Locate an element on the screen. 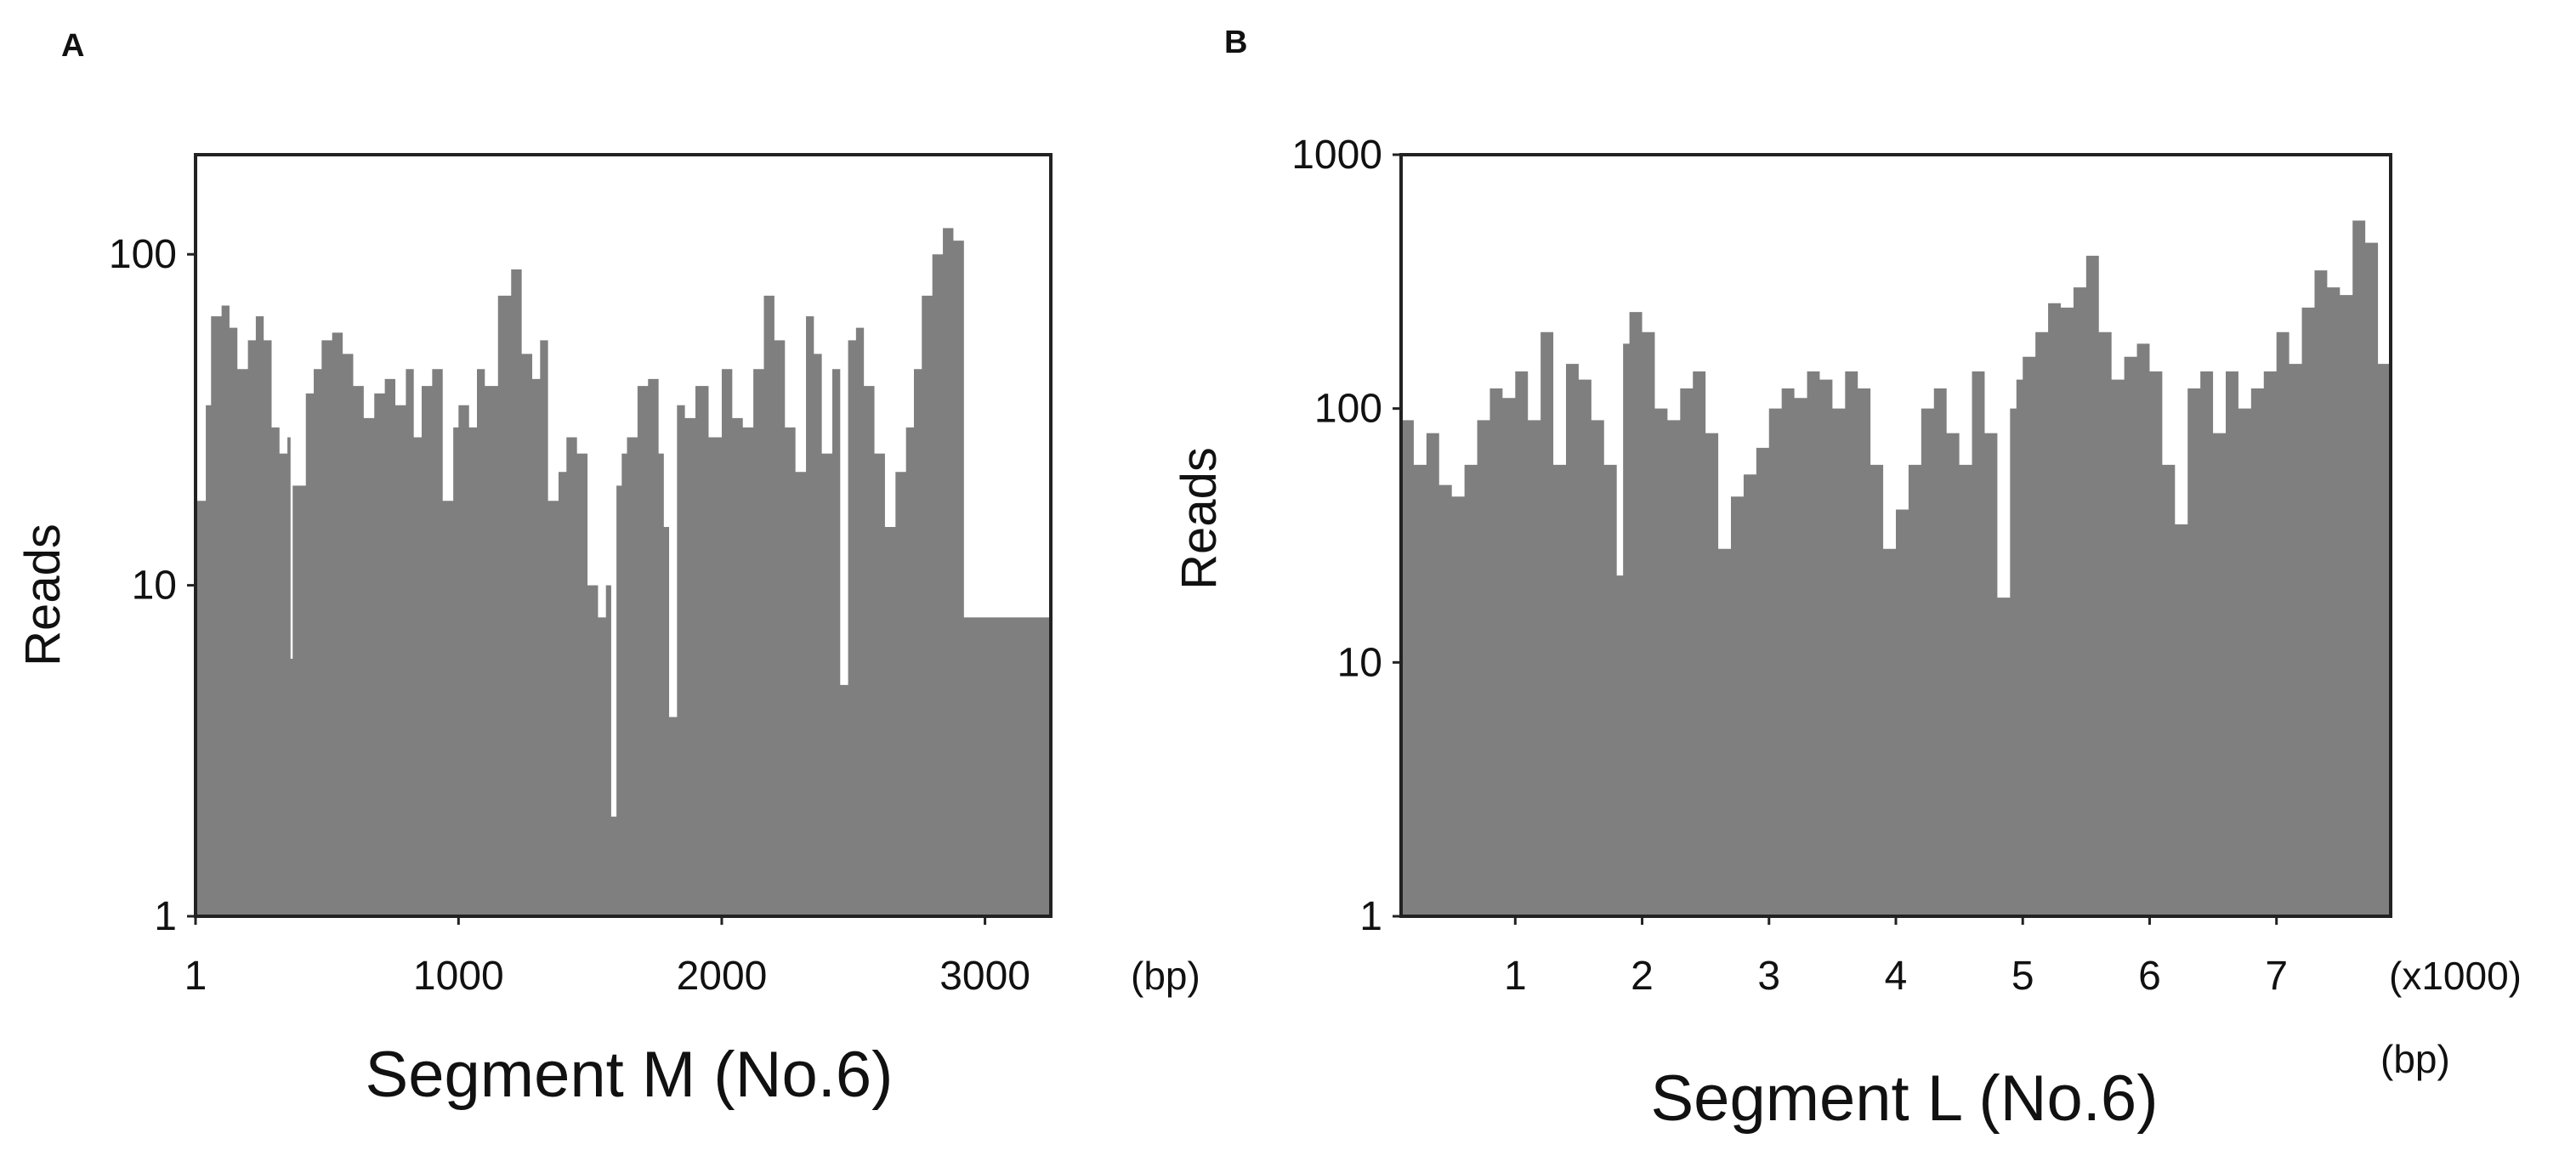 This screenshot has height=1150, width=2576. y-tick-label-a: 1 is located at coordinates (166, 916).